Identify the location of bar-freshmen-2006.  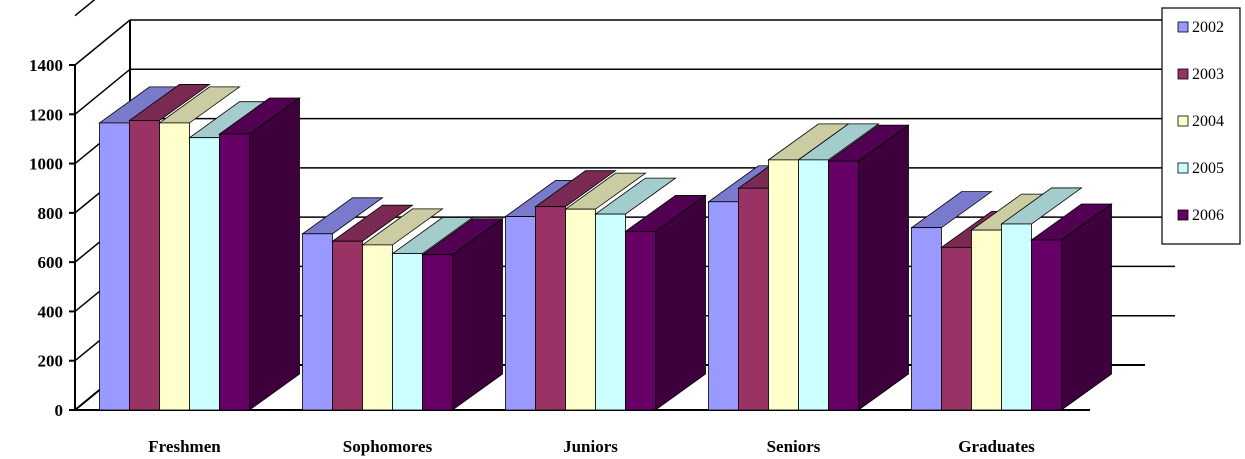
(259, 254).